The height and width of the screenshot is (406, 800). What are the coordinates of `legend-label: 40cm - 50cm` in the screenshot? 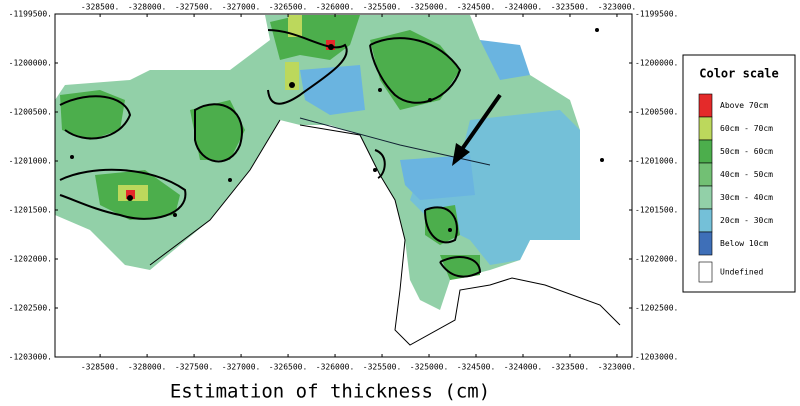 It's located at (746, 174).